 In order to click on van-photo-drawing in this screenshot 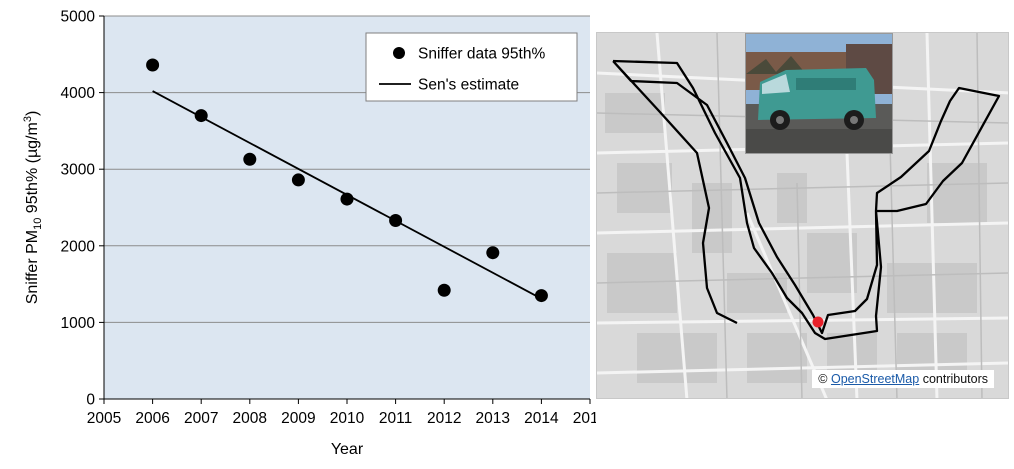, I will do `click(819, 93)`.